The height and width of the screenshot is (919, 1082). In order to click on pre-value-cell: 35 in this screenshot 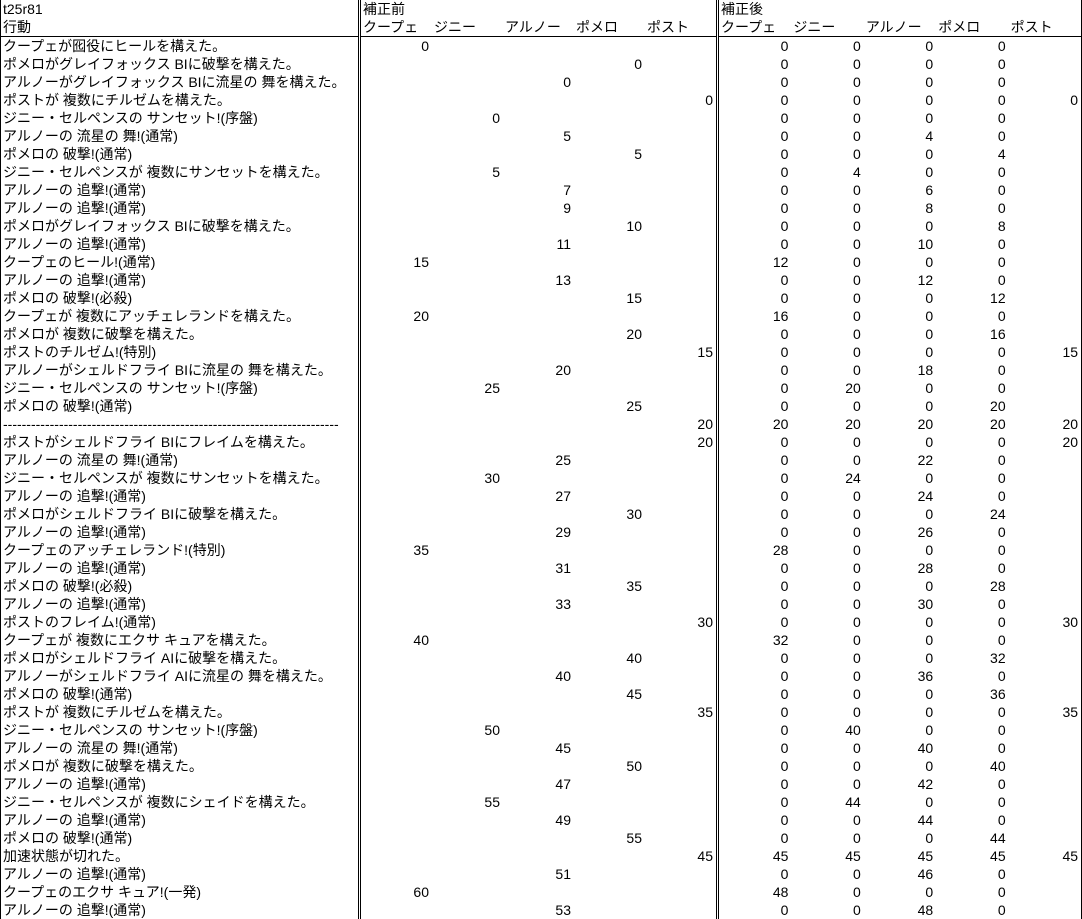, I will do `click(421, 550)`.